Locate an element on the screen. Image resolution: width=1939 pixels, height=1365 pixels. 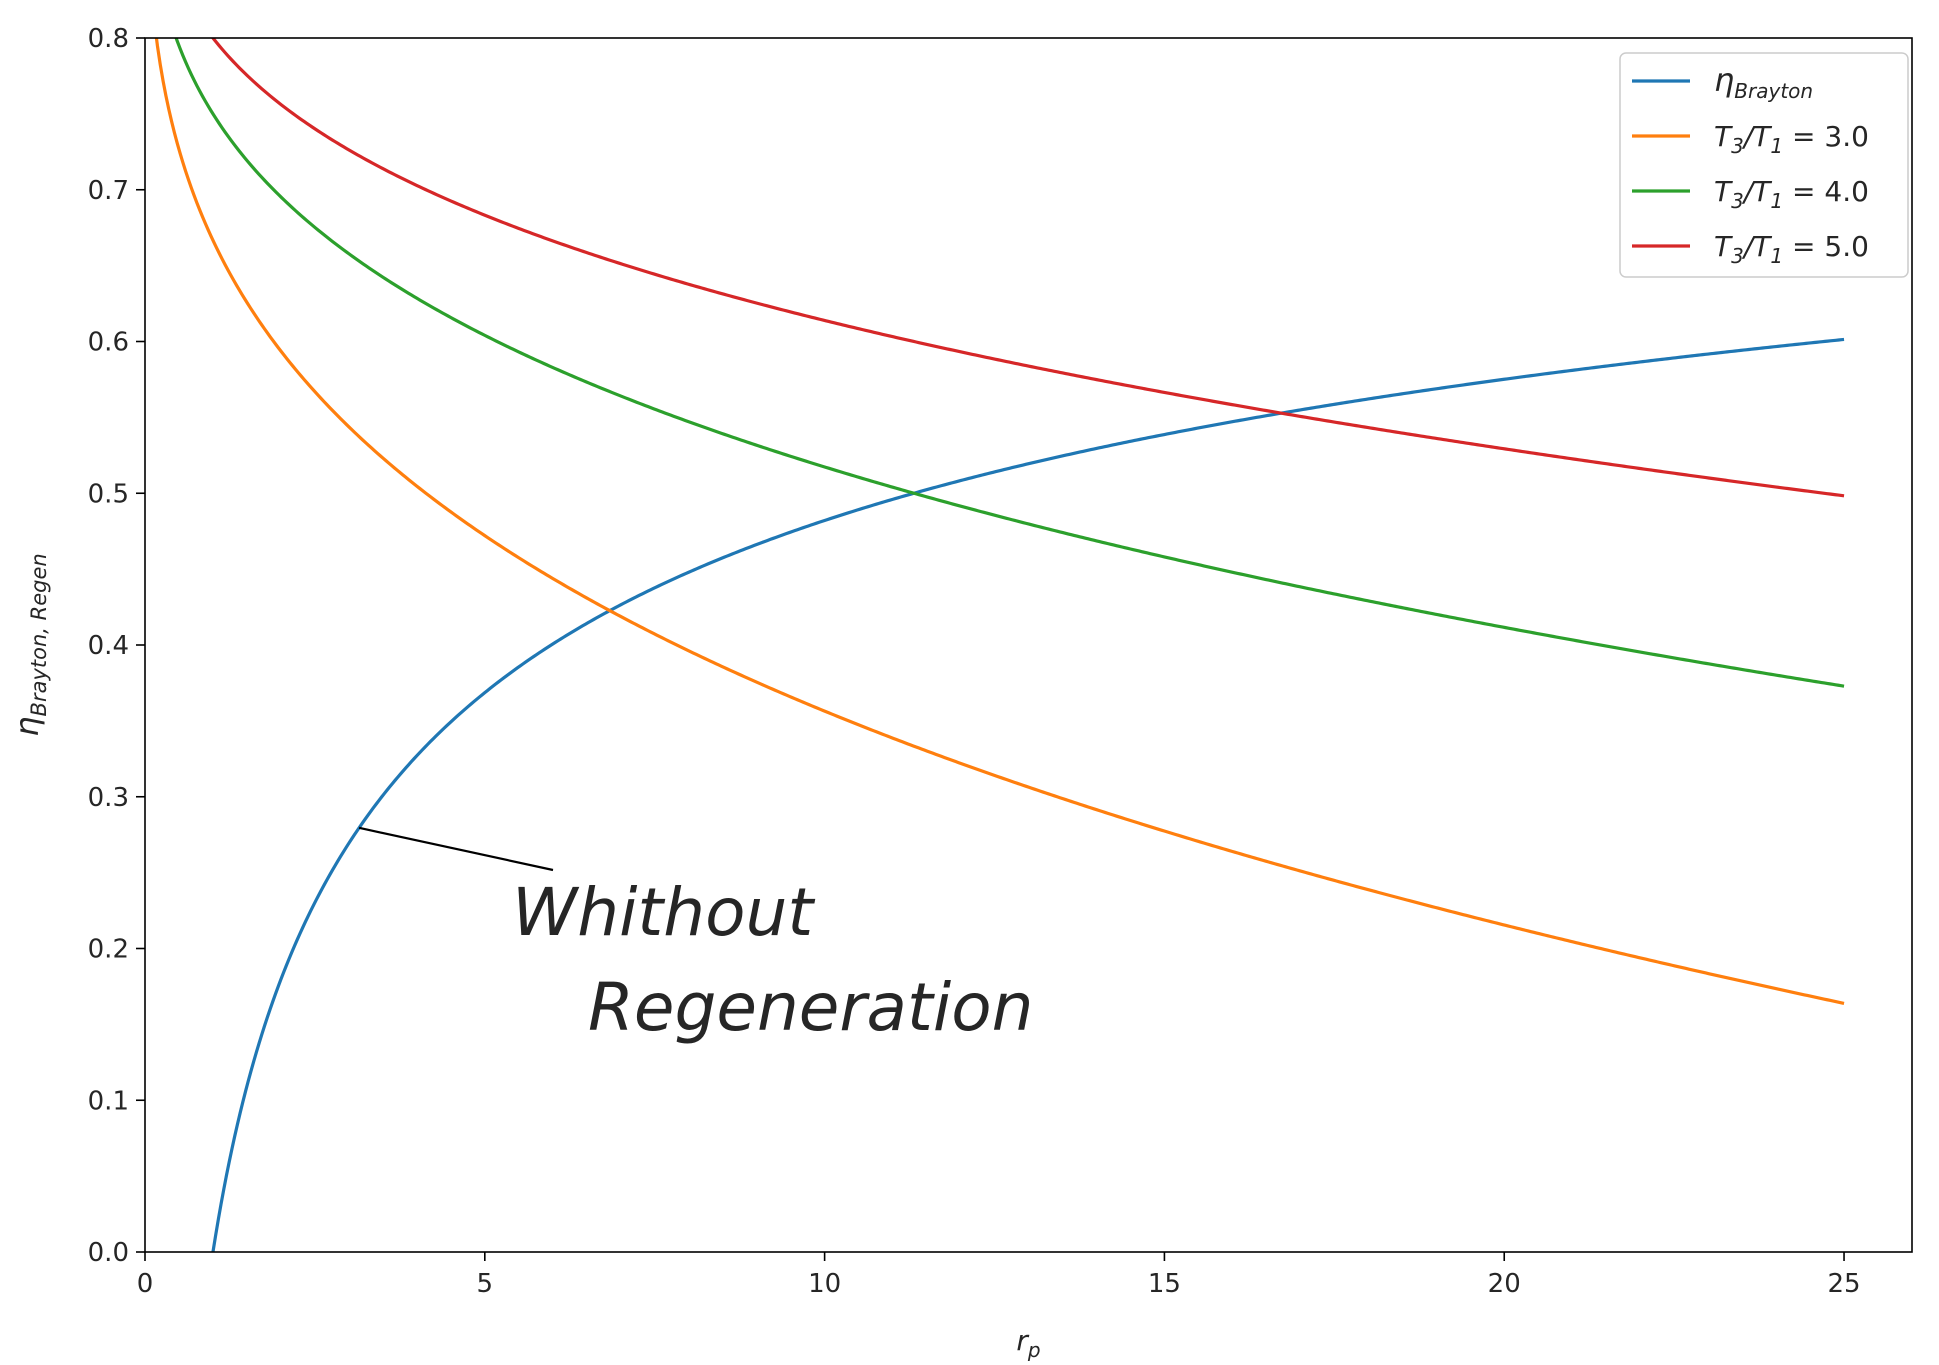
annotation: Whithout Regeneration is located at coordinates (695, 936).